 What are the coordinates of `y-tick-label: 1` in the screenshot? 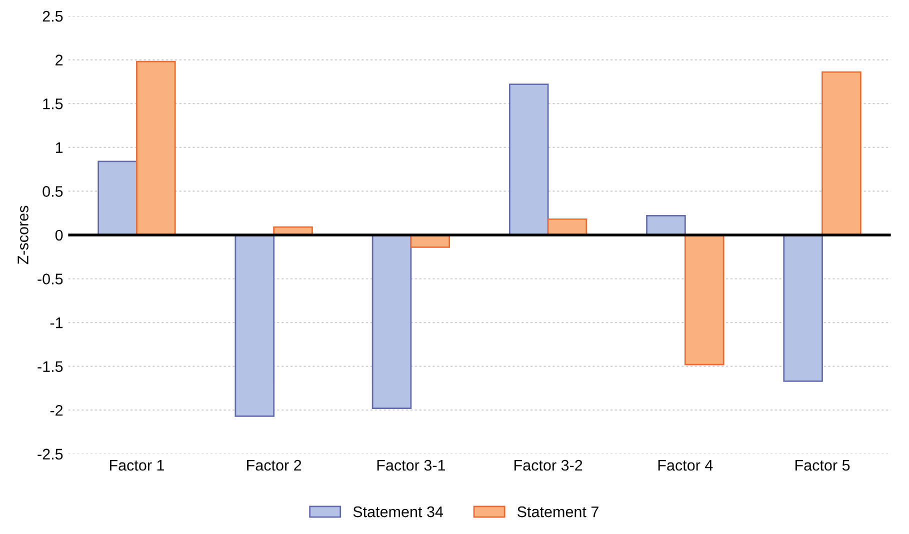 It's located at (59, 147).